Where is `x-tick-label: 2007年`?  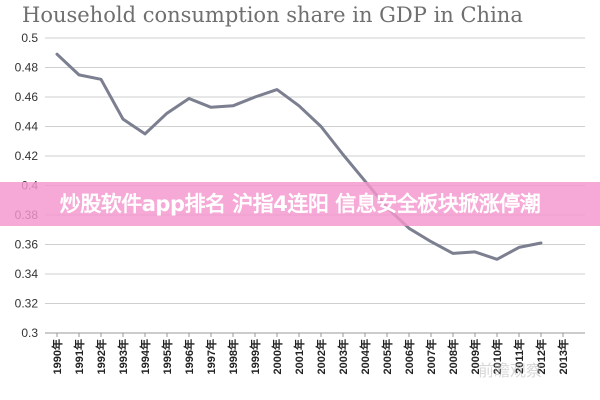
x-tick-label: 2007年 is located at coordinates (431, 356).